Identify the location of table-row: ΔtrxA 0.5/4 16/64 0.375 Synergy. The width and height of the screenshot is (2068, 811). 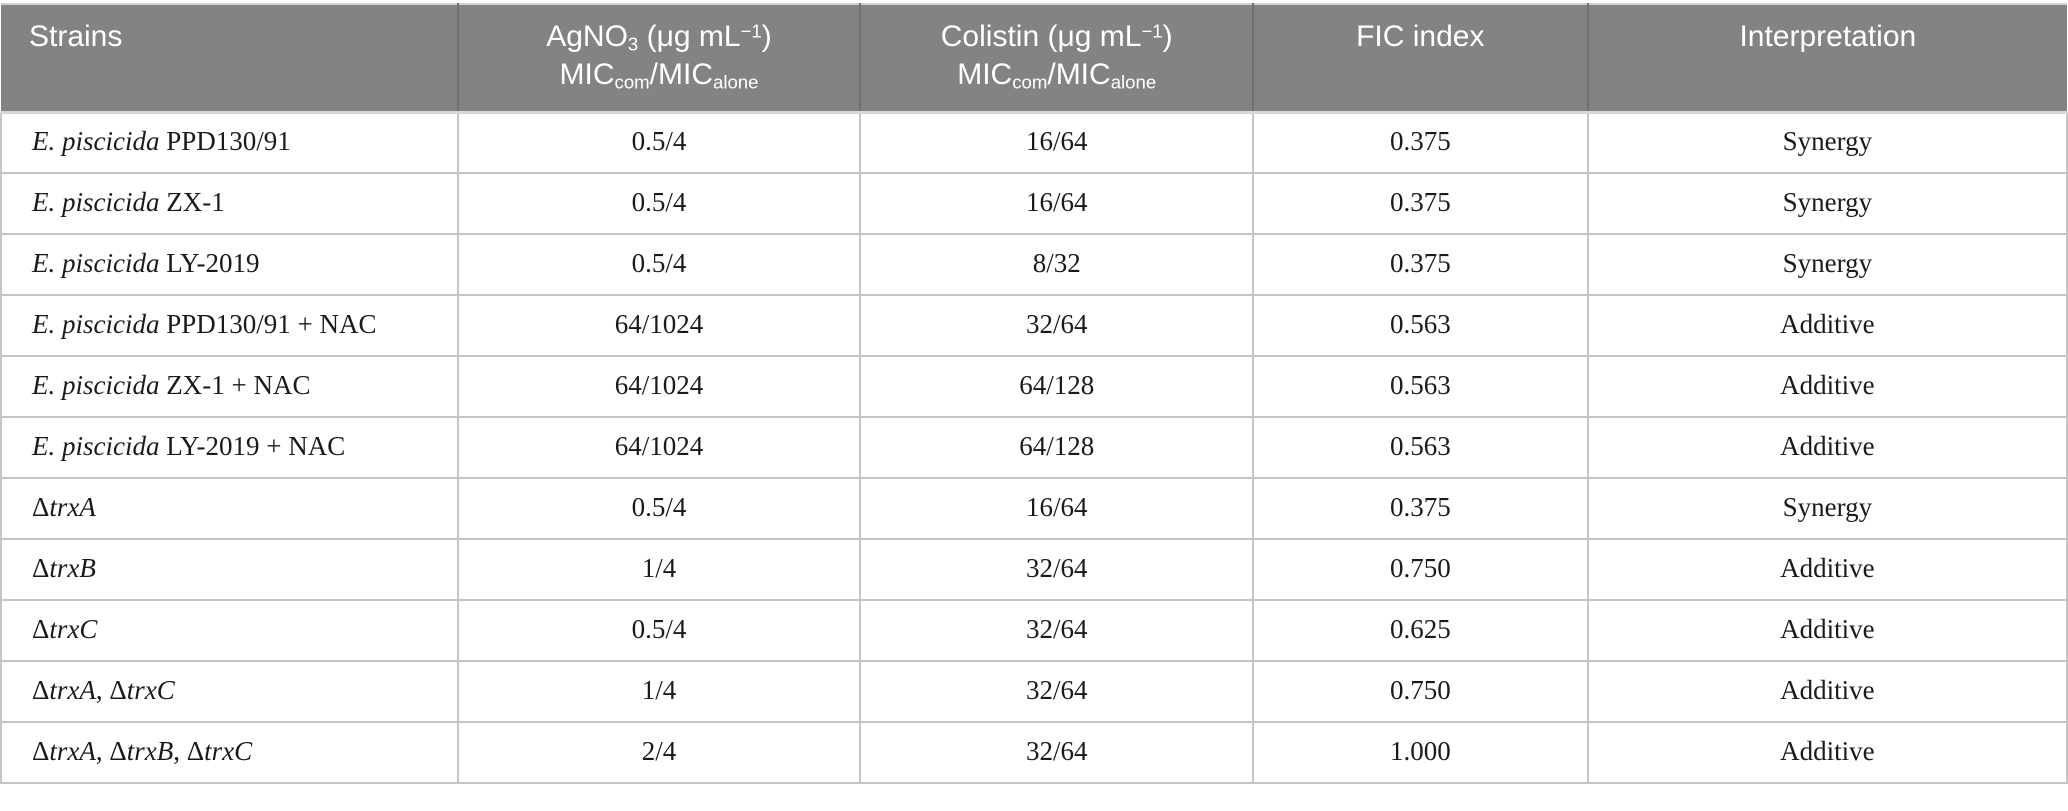
(1034, 509).